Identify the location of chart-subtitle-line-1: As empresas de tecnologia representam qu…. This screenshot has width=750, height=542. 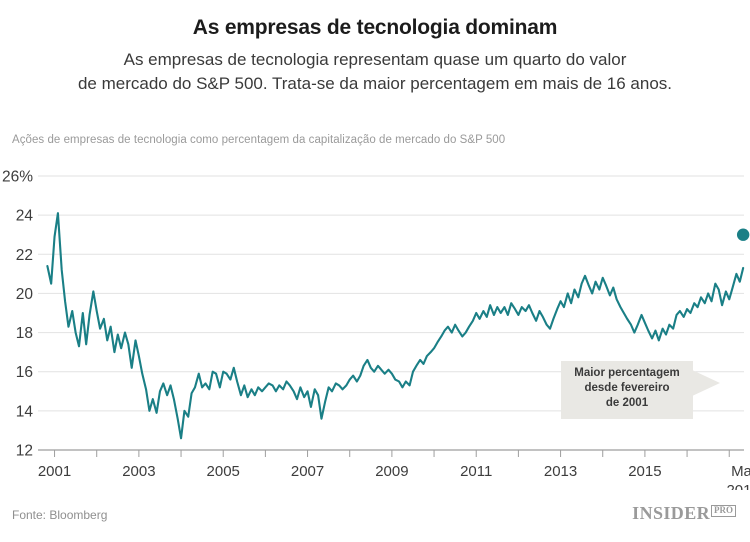
(375, 60).